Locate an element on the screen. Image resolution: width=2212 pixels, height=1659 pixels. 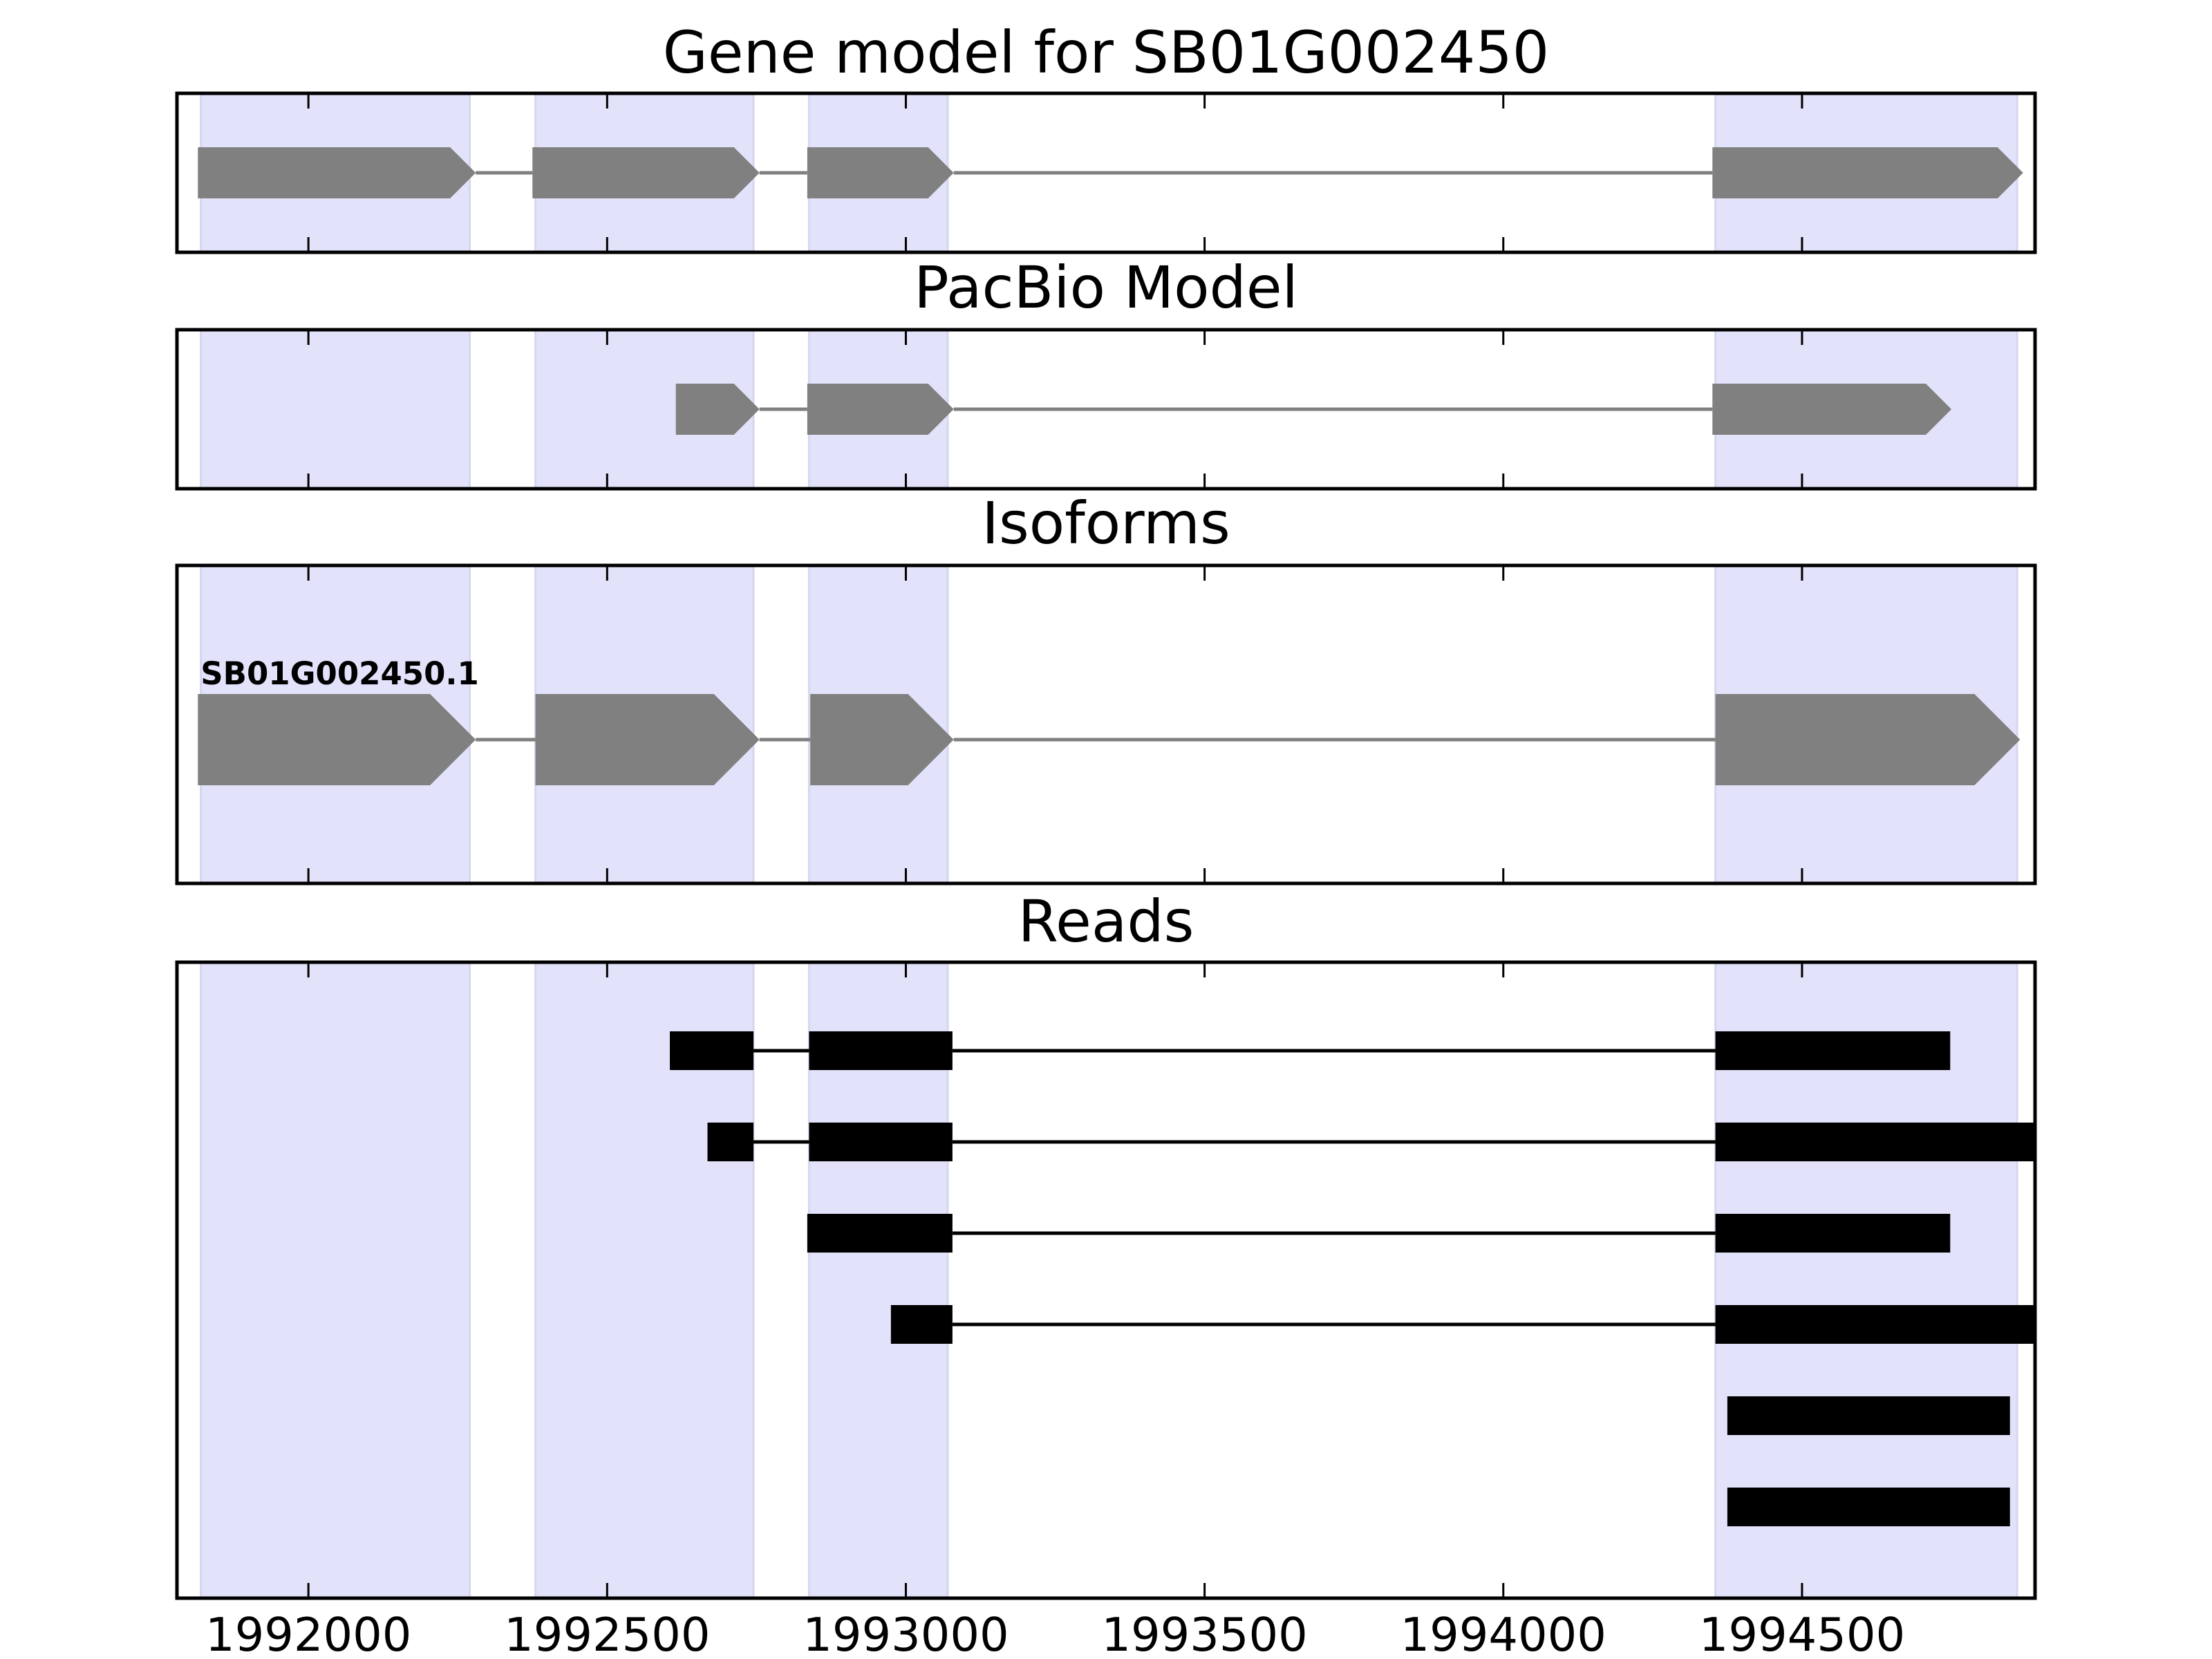
gene-model-axes is located at coordinates (1106, 172).